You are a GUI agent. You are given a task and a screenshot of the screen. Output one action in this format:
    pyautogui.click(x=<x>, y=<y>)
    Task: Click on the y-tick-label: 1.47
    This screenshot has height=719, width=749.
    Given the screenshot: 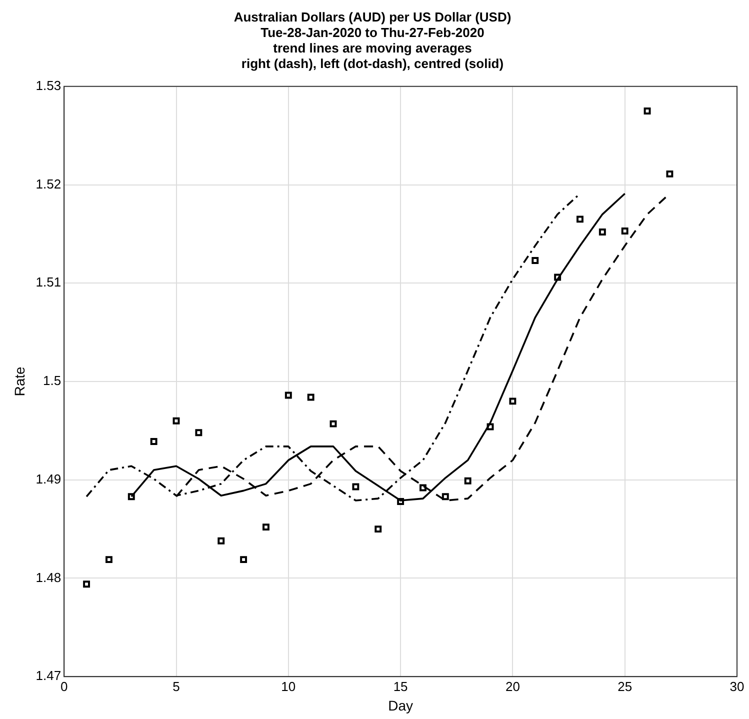 What is the action you would take?
    pyautogui.click(x=49, y=676)
    